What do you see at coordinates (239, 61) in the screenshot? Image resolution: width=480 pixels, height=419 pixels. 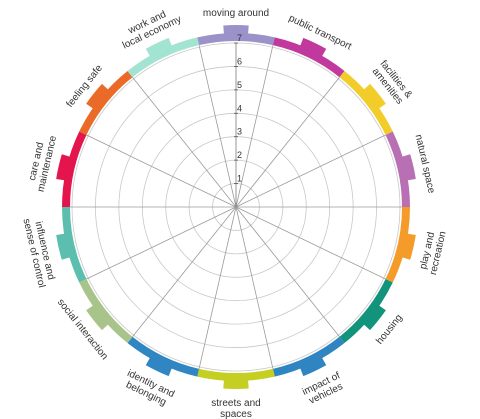 I see `tick-label-6: 6` at bounding box center [239, 61].